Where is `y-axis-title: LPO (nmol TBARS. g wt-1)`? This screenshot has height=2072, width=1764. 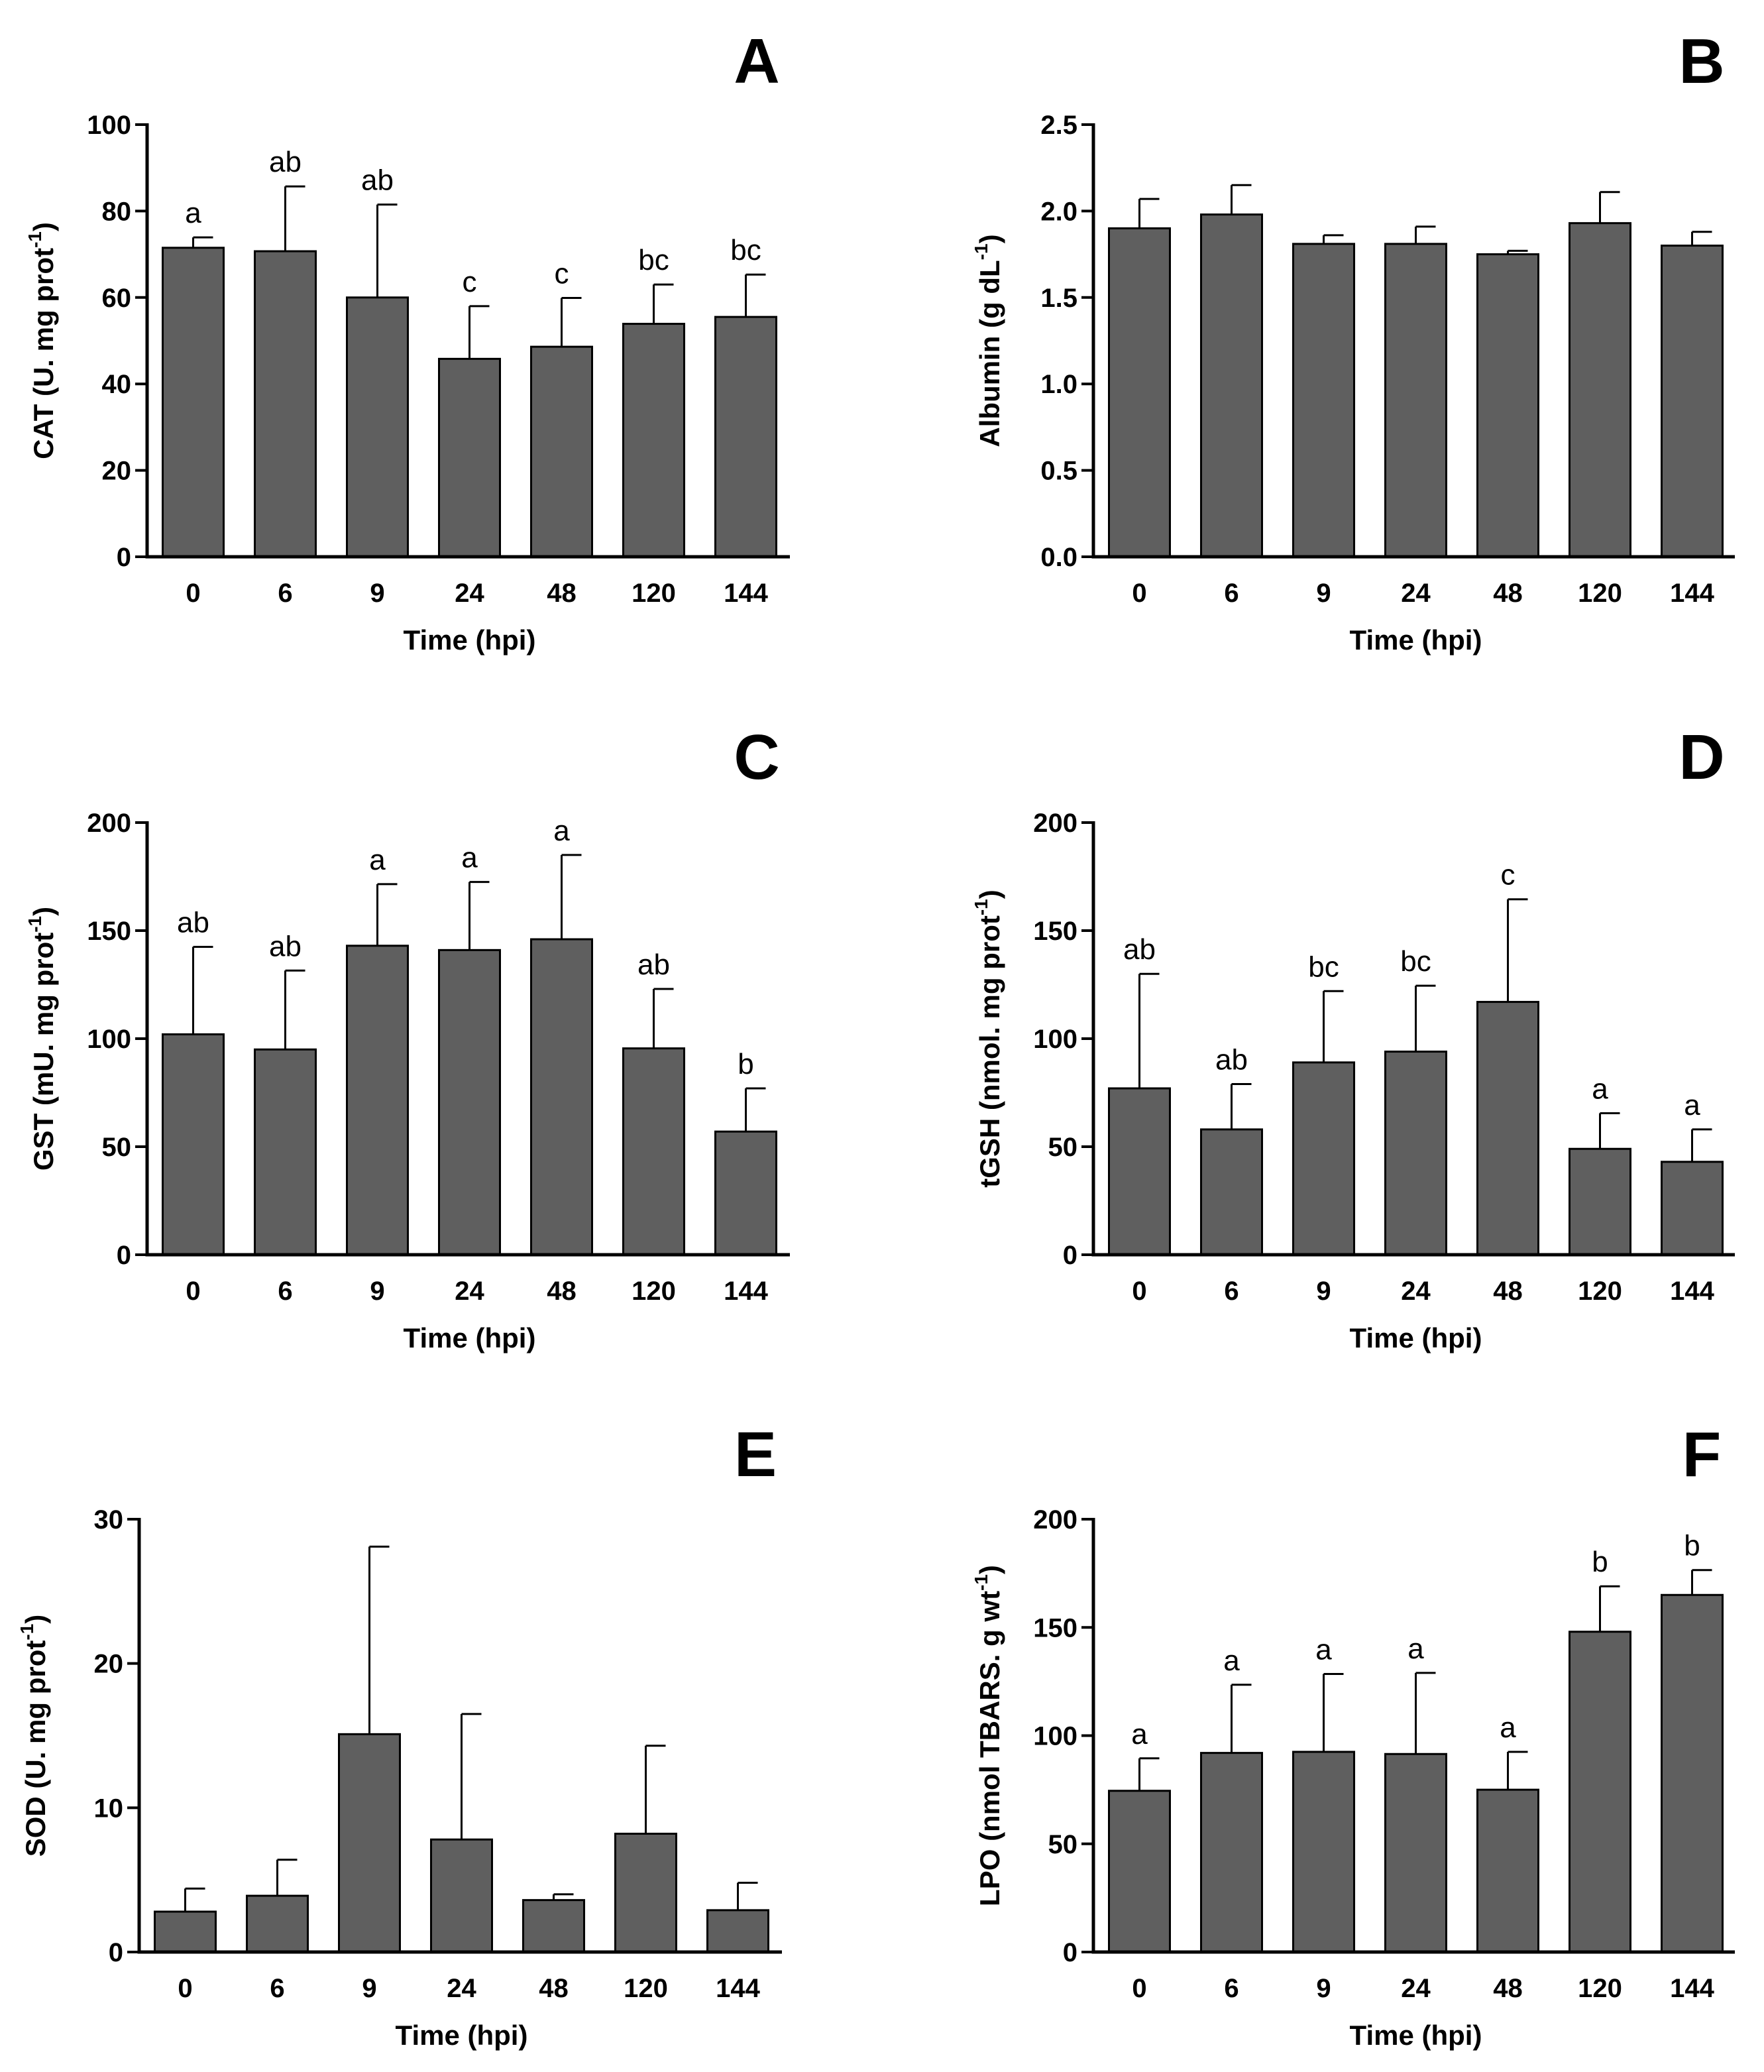
y-axis-title: LPO (nmol TBARS. g wt-1) is located at coordinates (988, 1735).